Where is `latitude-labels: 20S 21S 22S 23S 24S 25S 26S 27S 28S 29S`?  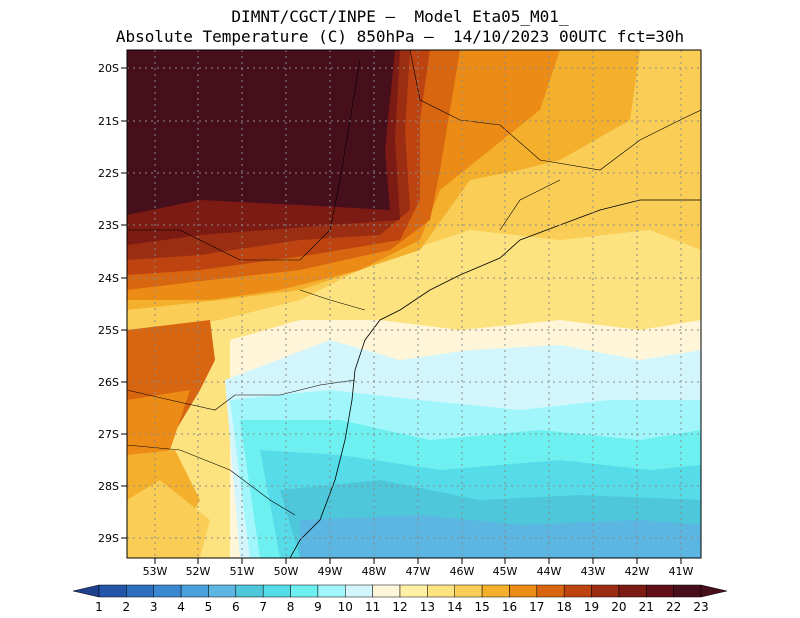 latitude-labels: 20S 21S 22S 23S 24S 25S 26S 27S 28S 29S is located at coordinates (108, 303).